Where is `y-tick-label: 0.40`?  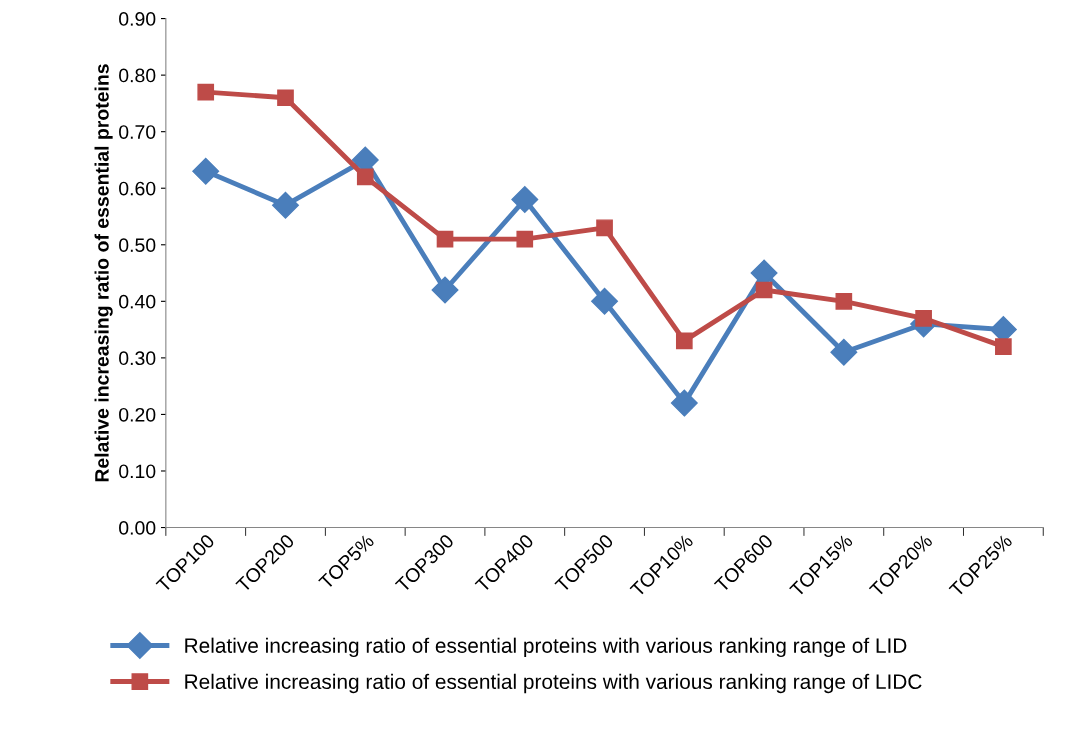
y-tick-label: 0.40 is located at coordinates (137, 301).